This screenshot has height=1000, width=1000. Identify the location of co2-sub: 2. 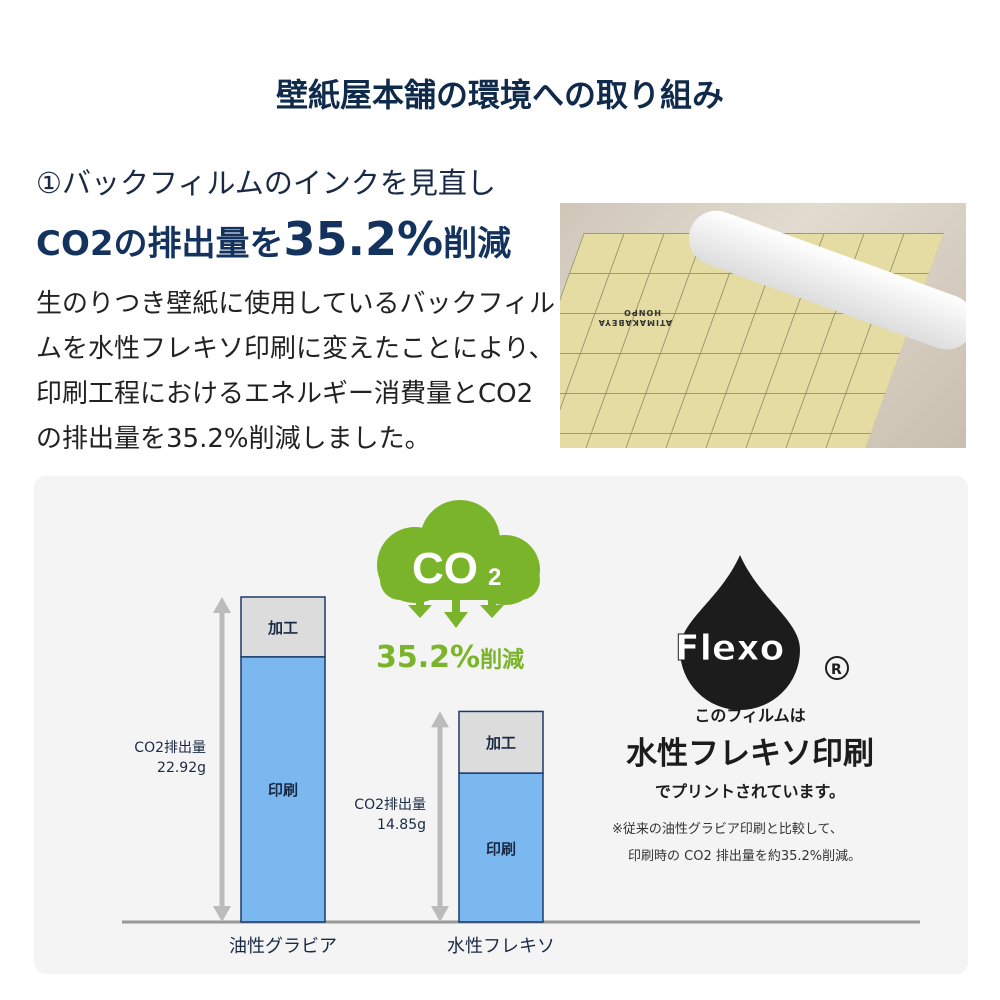
(494, 577).